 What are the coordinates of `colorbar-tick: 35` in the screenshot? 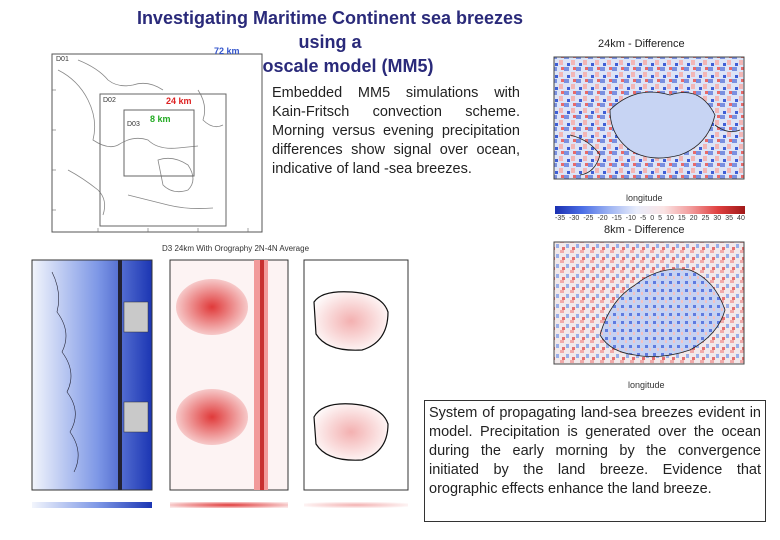 It's located at (729, 218).